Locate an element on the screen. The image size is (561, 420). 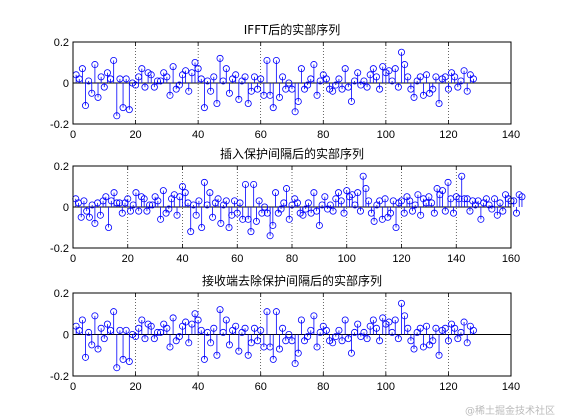
y-tick-label: -0.2 is located at coordinates (59, 377).